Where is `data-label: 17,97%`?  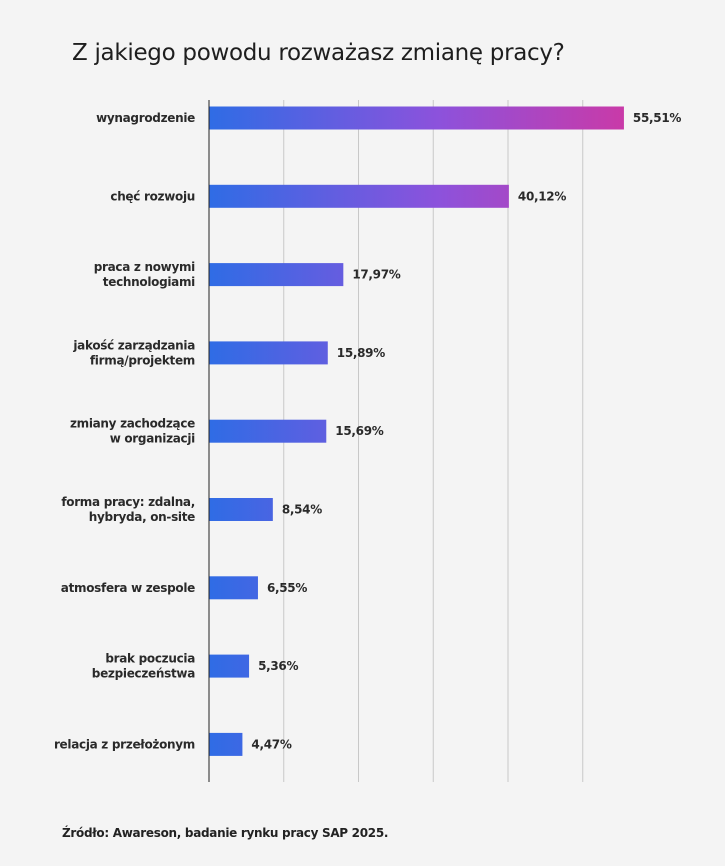 data-label: 17,97% is located at coordinates (376, 275).